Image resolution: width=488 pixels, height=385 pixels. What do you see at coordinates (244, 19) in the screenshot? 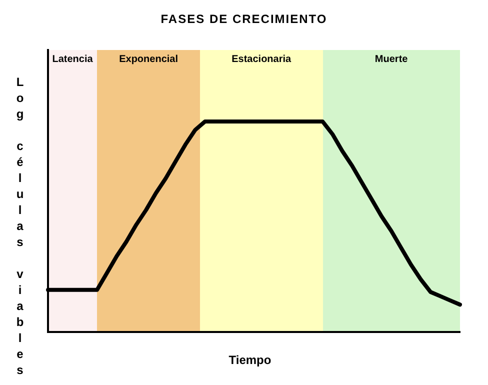
I see `chart-title: FASES DE CRECIMIENTO` at bounding box center [244, 19].